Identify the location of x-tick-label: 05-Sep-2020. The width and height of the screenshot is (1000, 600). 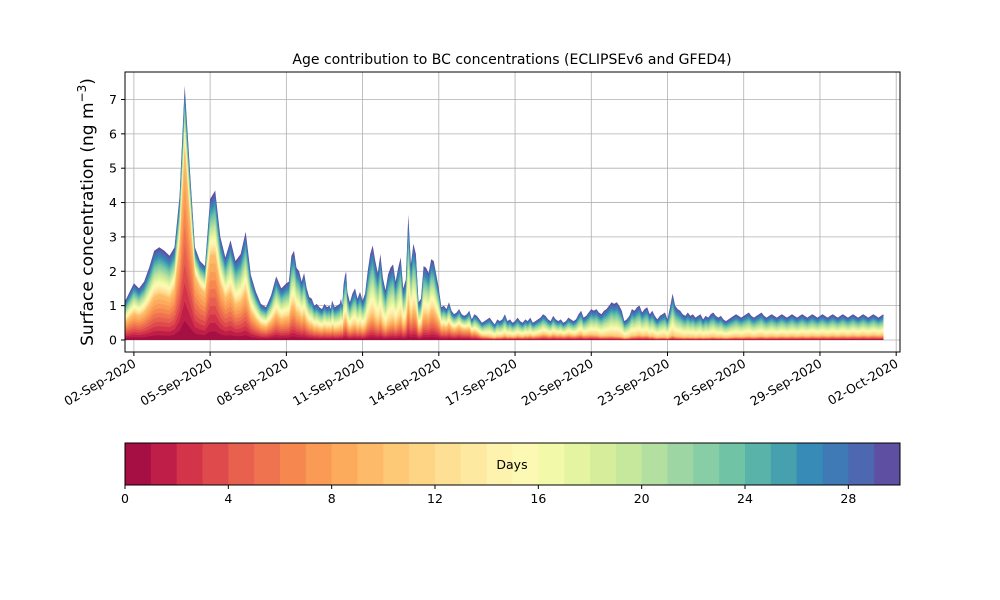
(176, 382).